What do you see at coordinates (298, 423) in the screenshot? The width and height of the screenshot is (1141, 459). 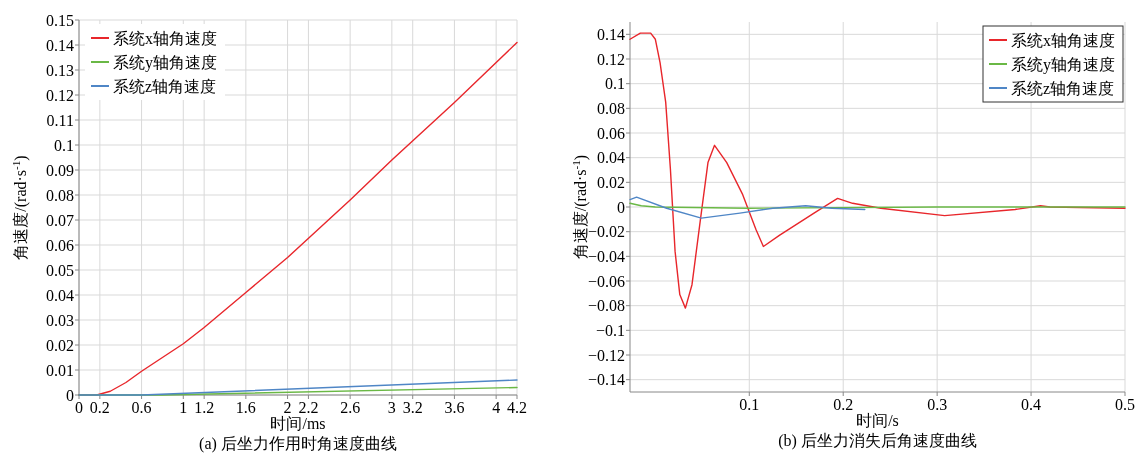 I see `x-axis-title: 时间/ms` at bounding box center [298, 423].